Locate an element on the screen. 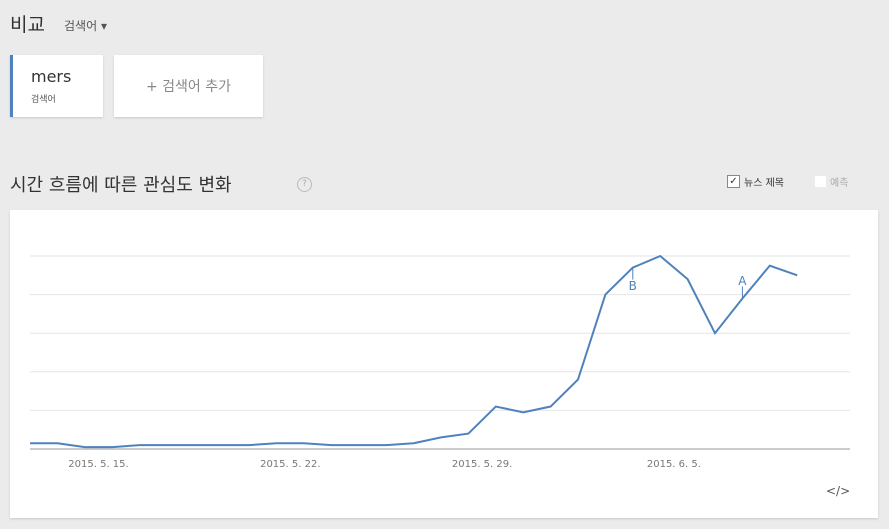 The width and height of the screenshot is (889, 529). option: 예측 is located at coordinates (831, 181).